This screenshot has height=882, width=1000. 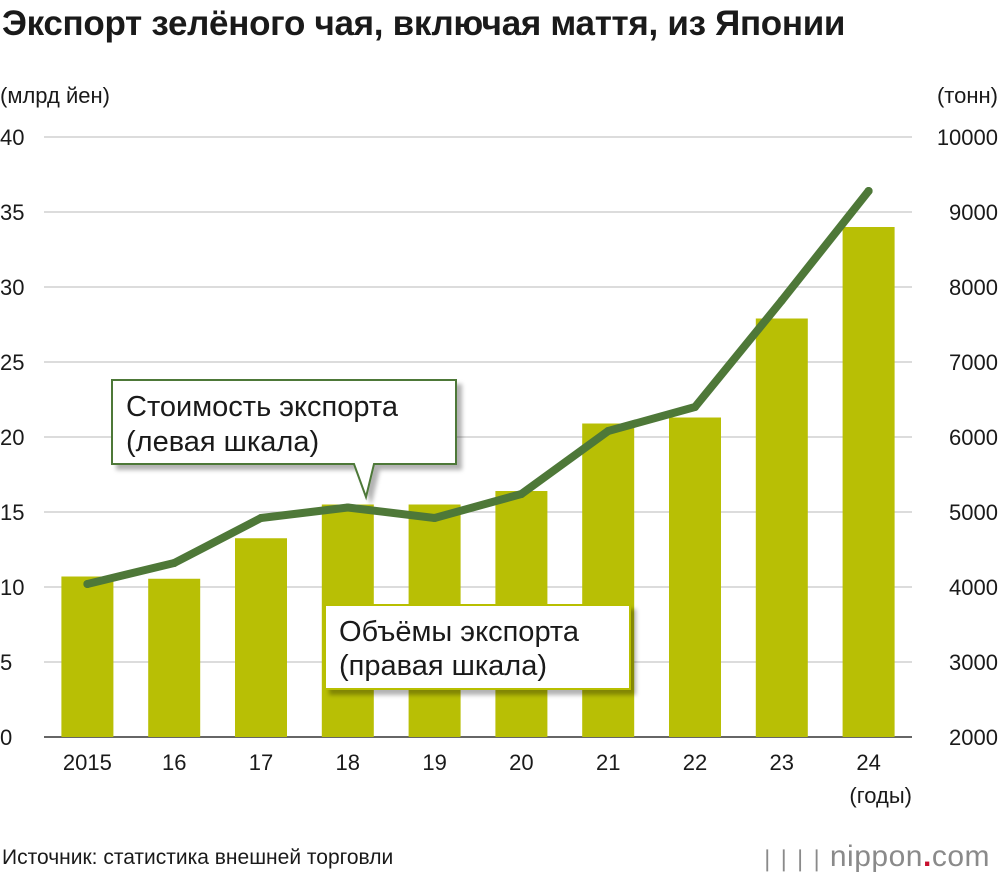 I want to click on y-left-tick-label: 35, so click(x=12, y=212).